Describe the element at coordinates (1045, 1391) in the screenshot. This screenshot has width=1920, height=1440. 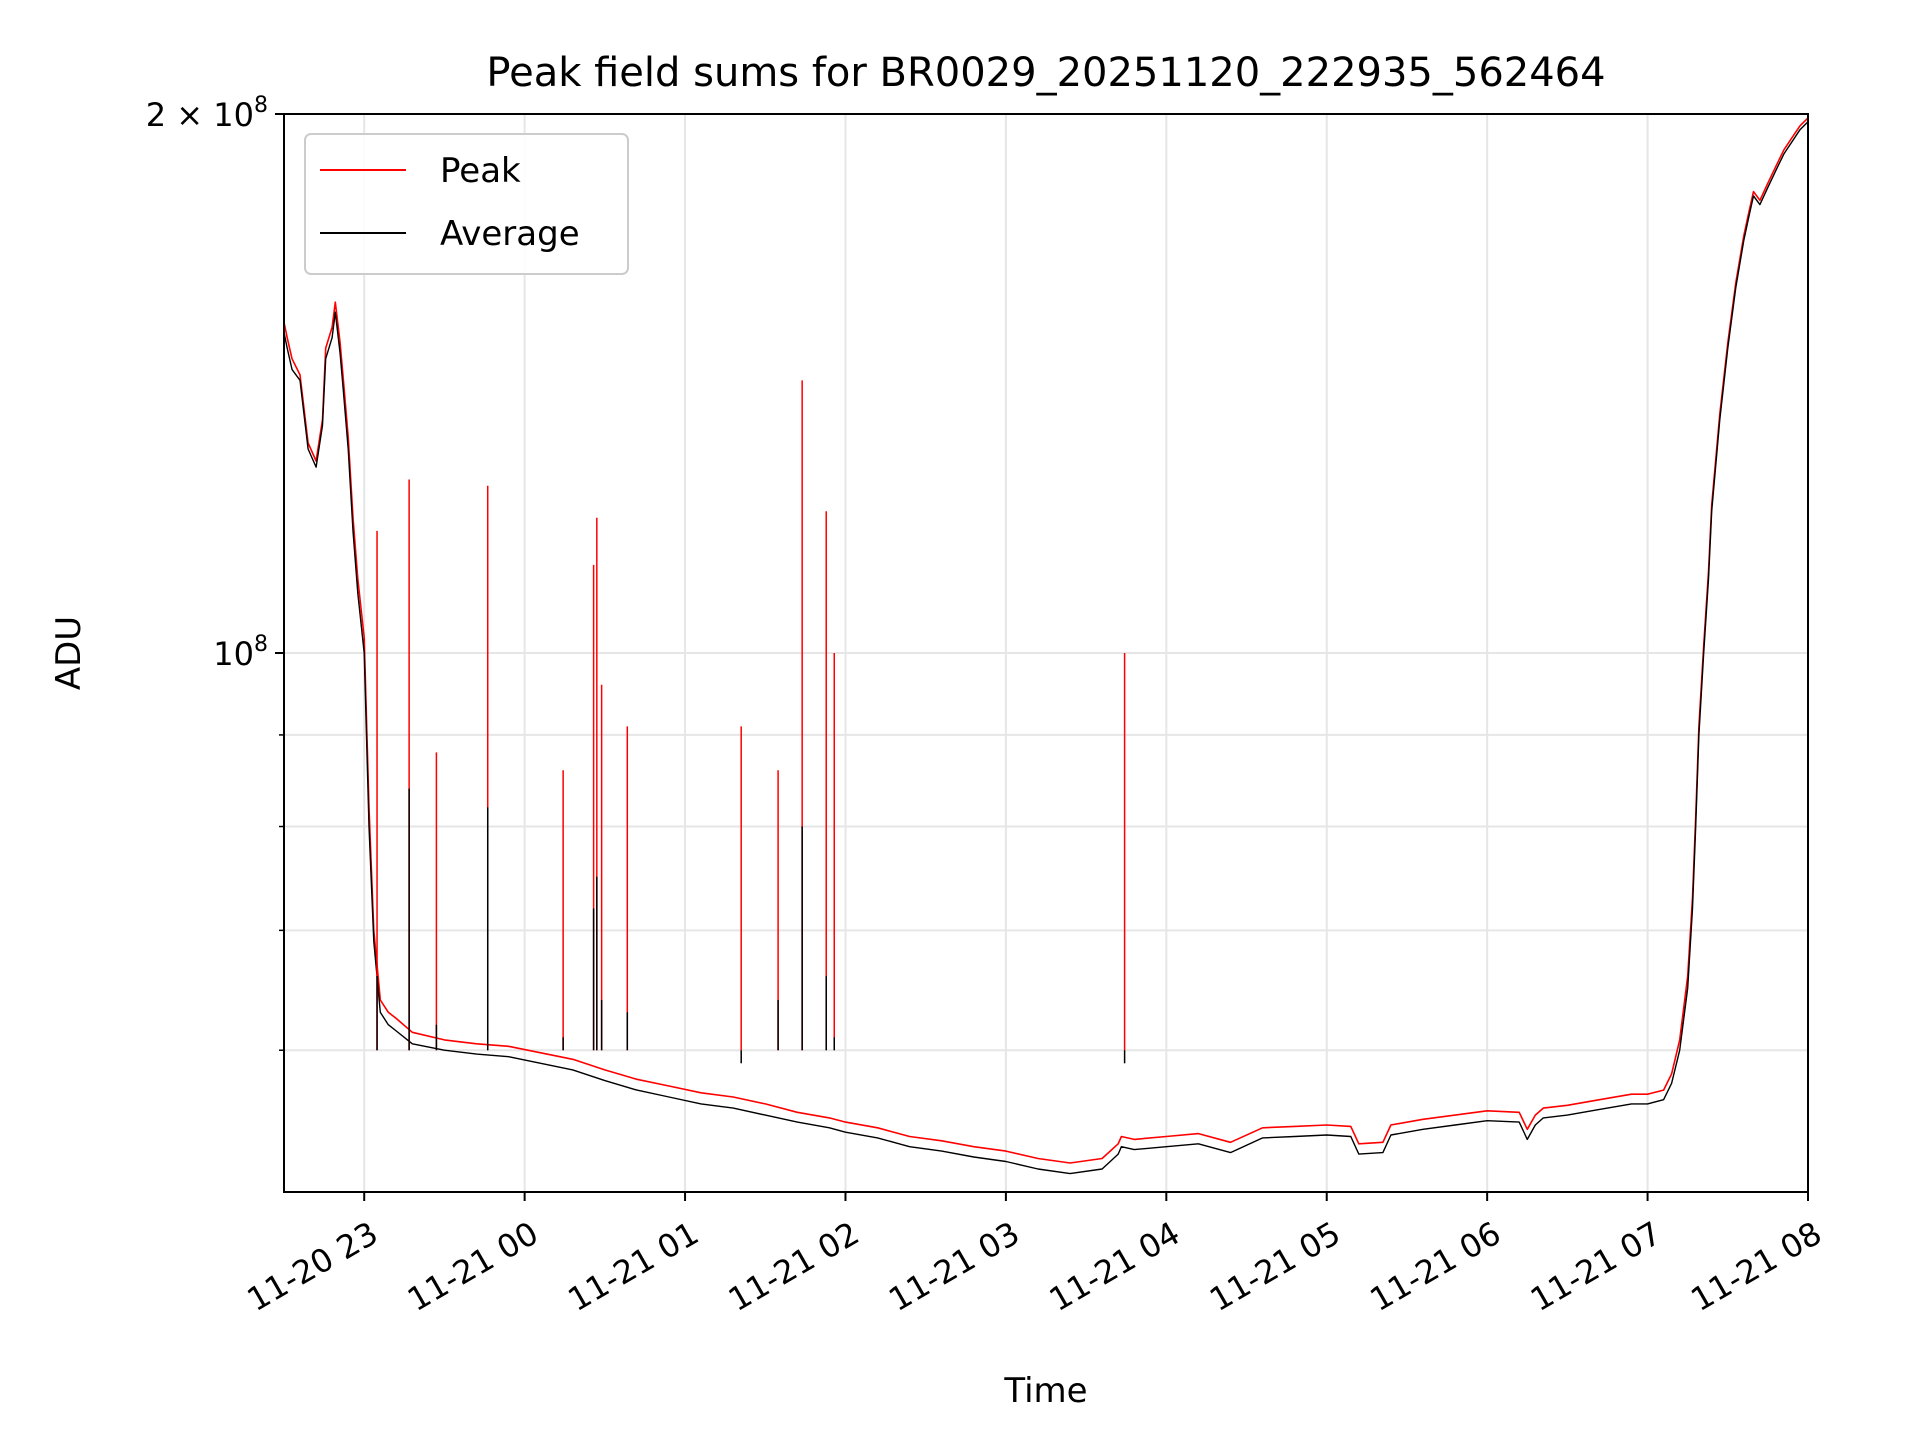
I see `x-axis-label: Time` at that location.